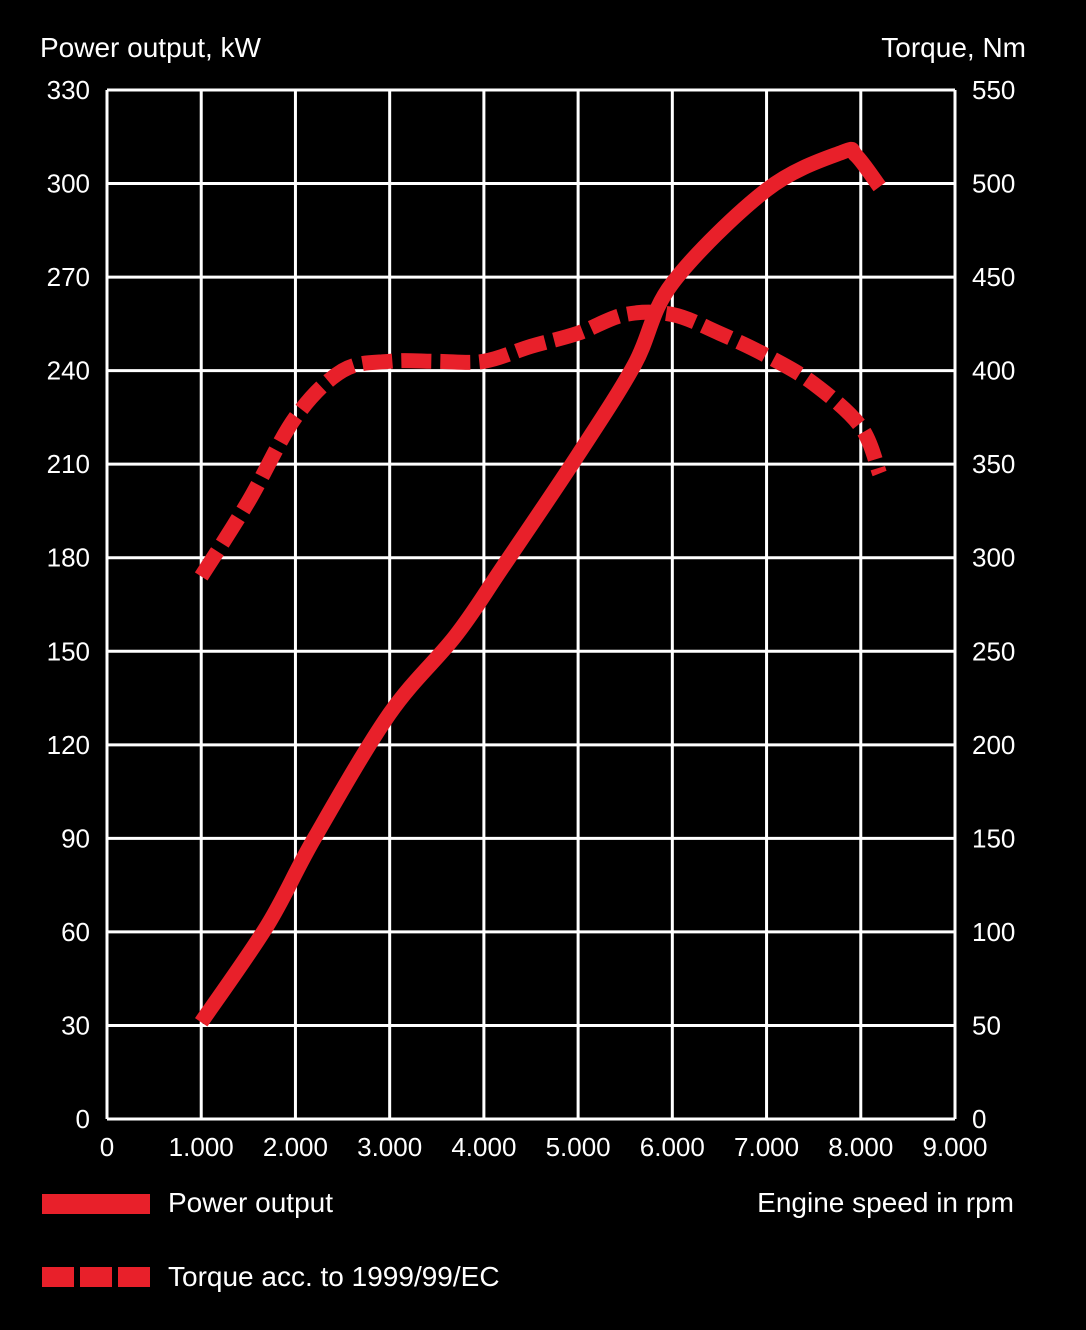 This screenshot has height=1330, width=1086. Describe the element at coordinates (993, 604) in the screenshot. I see `right-tick-labels: 0 50 100 150 200 250 300 350 400 450 500 550` at that location.